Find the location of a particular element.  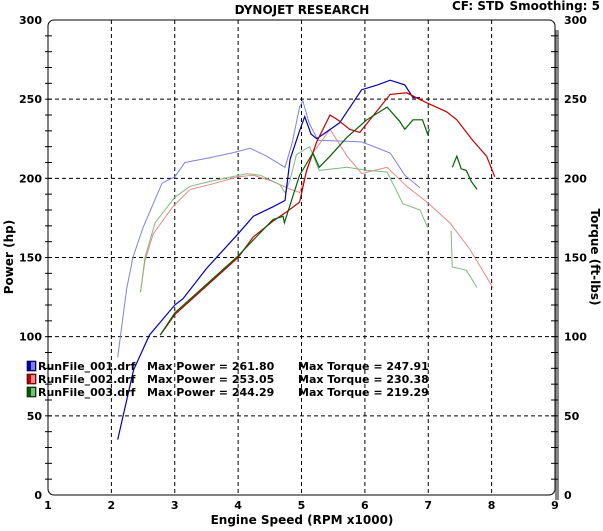

y-tick-label: 50 is located at coordinates (35, 416).